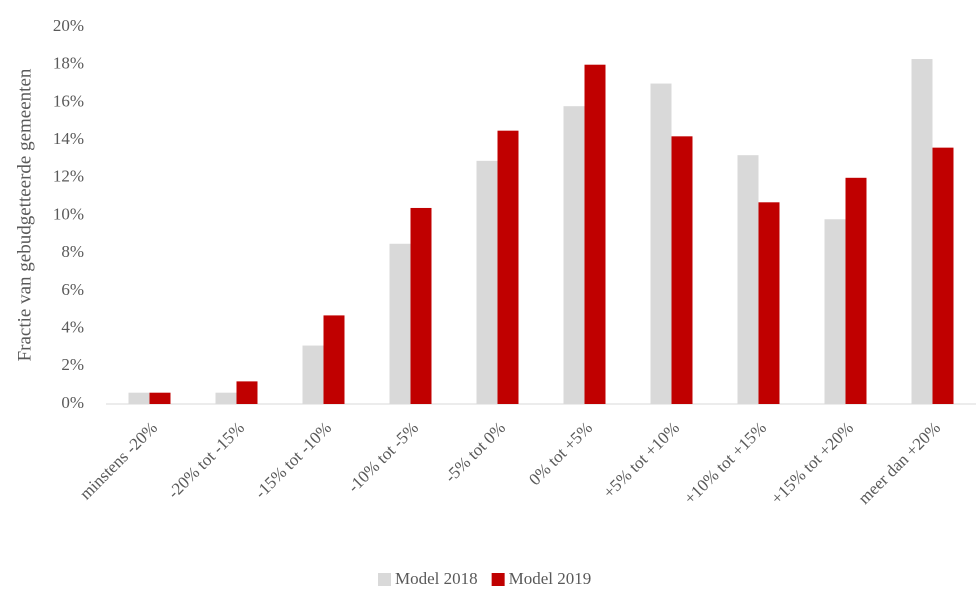 Image resolution: width=977 pixels, height=592 pixels. I want to click on y-tick-label: 14%, so click(68, 138).